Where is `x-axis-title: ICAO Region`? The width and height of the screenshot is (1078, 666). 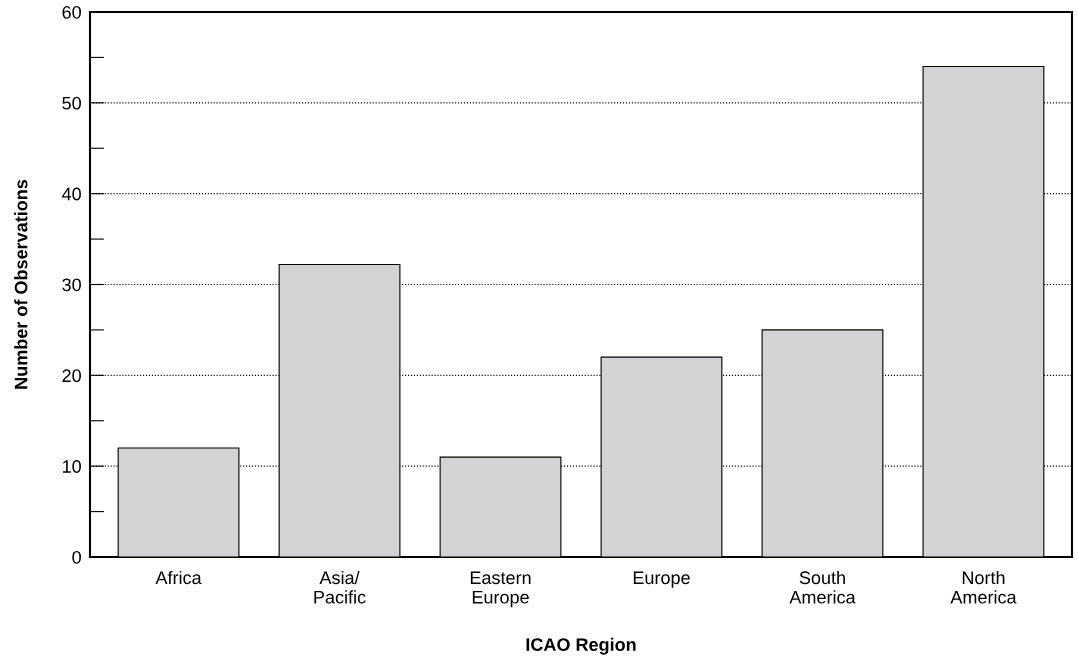 x-axis-title: ICAO Region is located at coordinates (581, 646).